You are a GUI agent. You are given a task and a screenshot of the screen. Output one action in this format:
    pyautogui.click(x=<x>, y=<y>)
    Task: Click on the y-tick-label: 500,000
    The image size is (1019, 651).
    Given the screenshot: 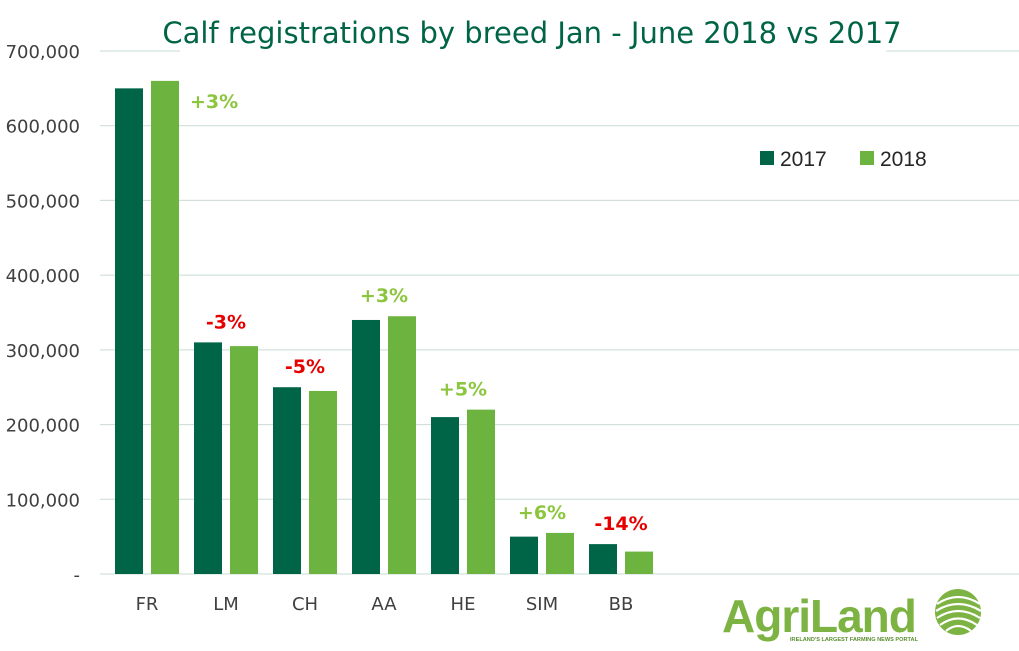 What is the action you would take?
    pyautogui.click(x=43, y=201)
    